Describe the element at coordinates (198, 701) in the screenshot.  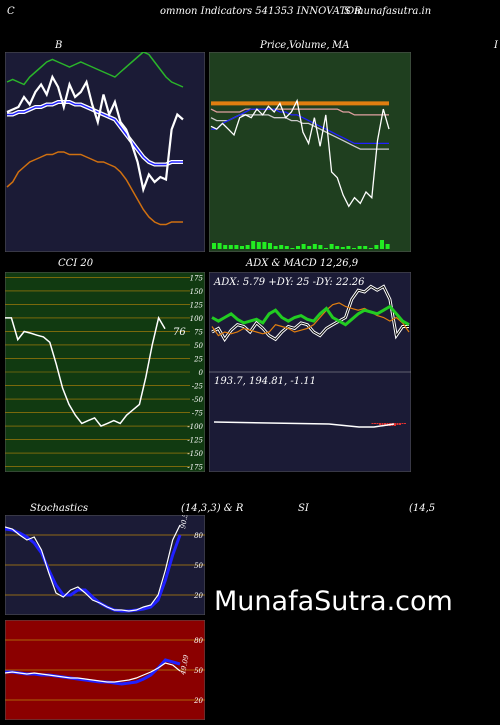
I see `rsi-tick-label: 20` at that location.